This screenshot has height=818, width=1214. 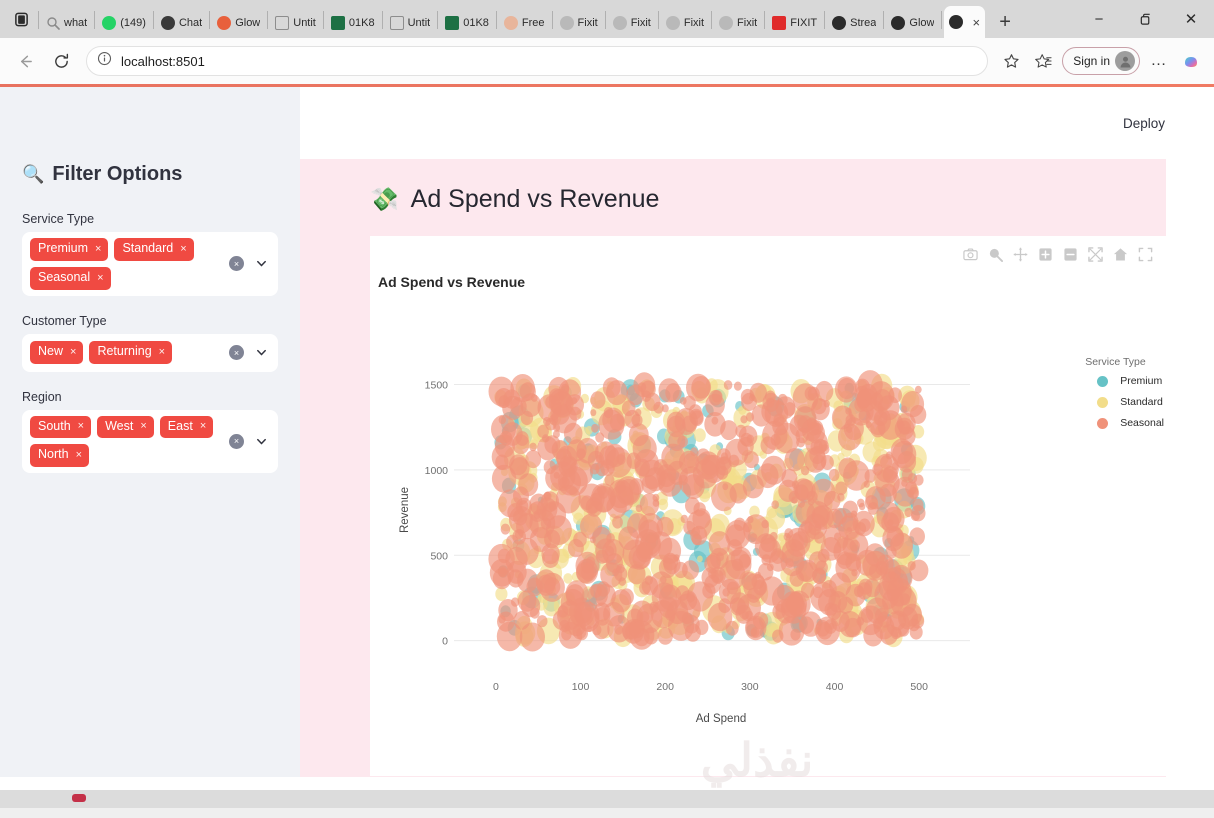 What do you see at coordinates (1143, 123) in the screenshot?
I see `deploy-button: Deploy` at bounding box center [1143, 123].